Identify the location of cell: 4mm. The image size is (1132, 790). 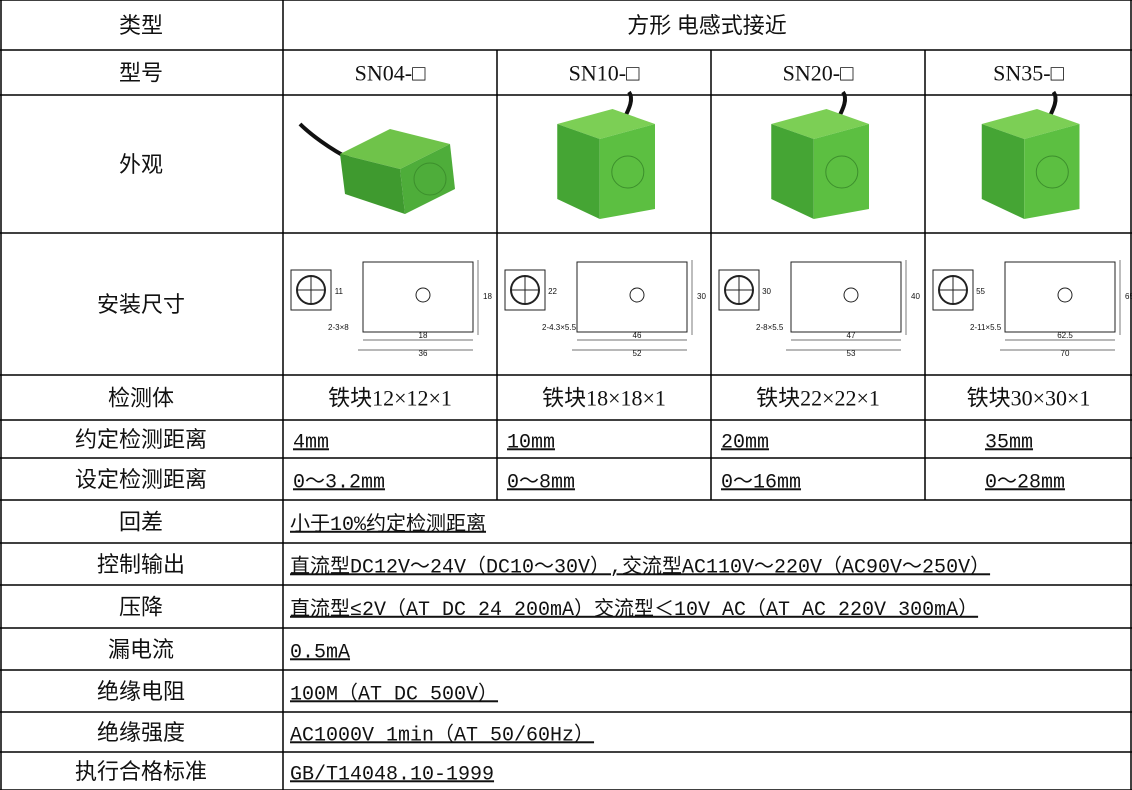
(311, 442).